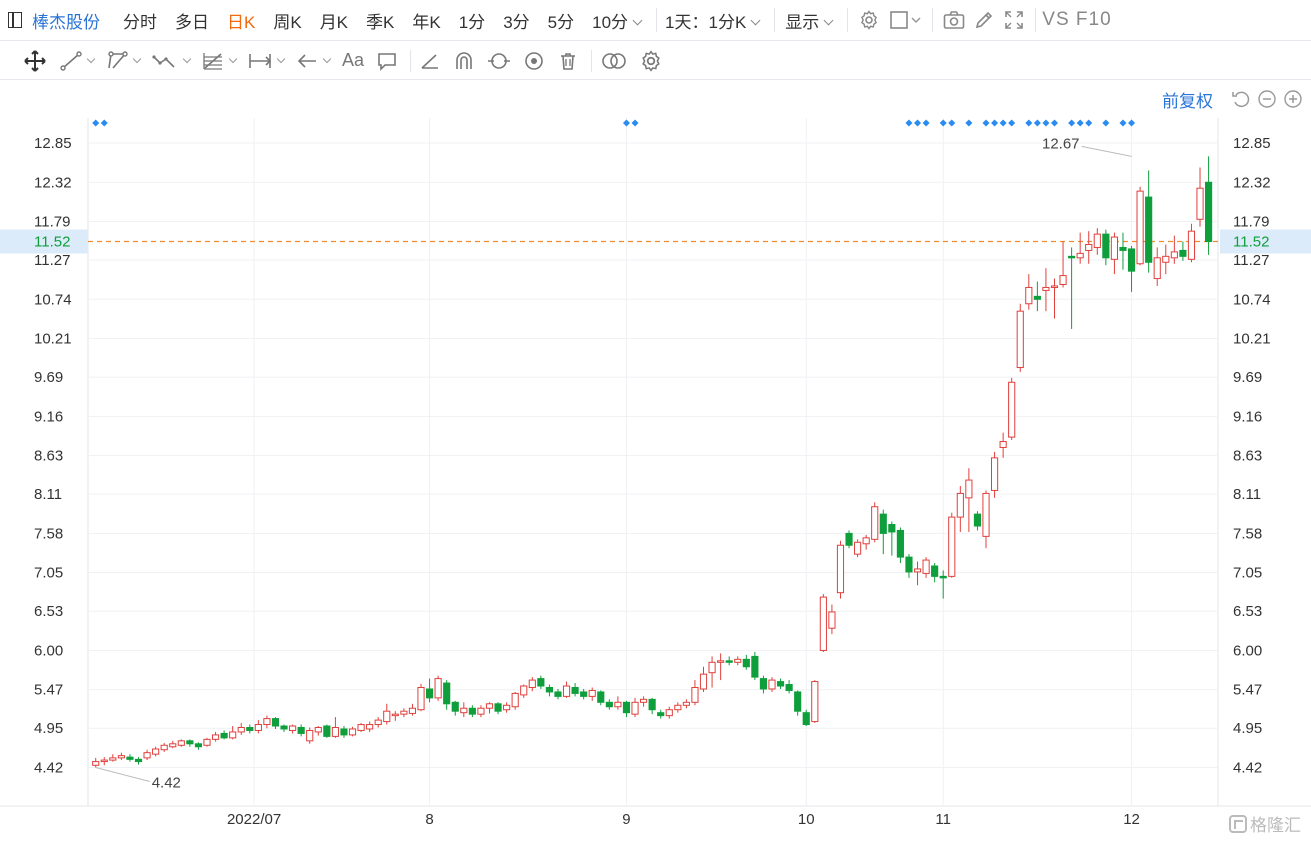  Describe the element at coordinates (192, 22) in the screenshot. I see `period-multi-day: 多日` at that location.